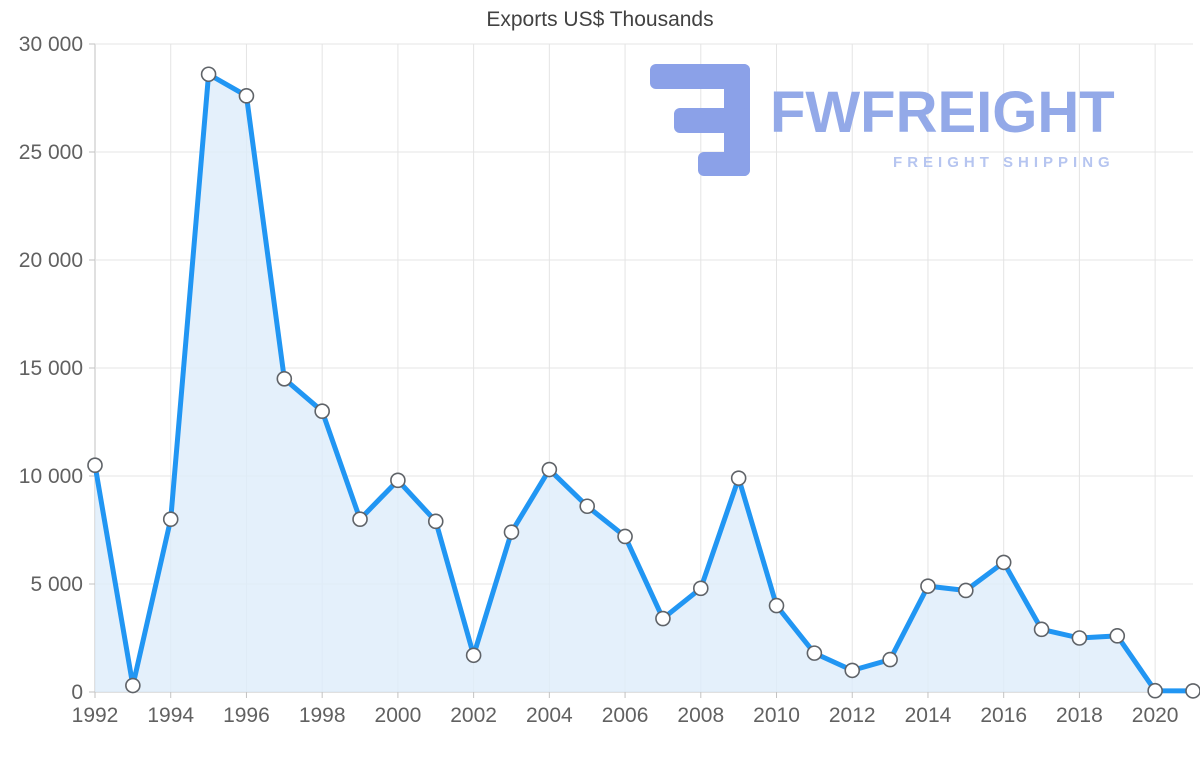 This screenshot has height=763, width=1200. I want to click on x-tick-label: 2002, so click(473, 715).